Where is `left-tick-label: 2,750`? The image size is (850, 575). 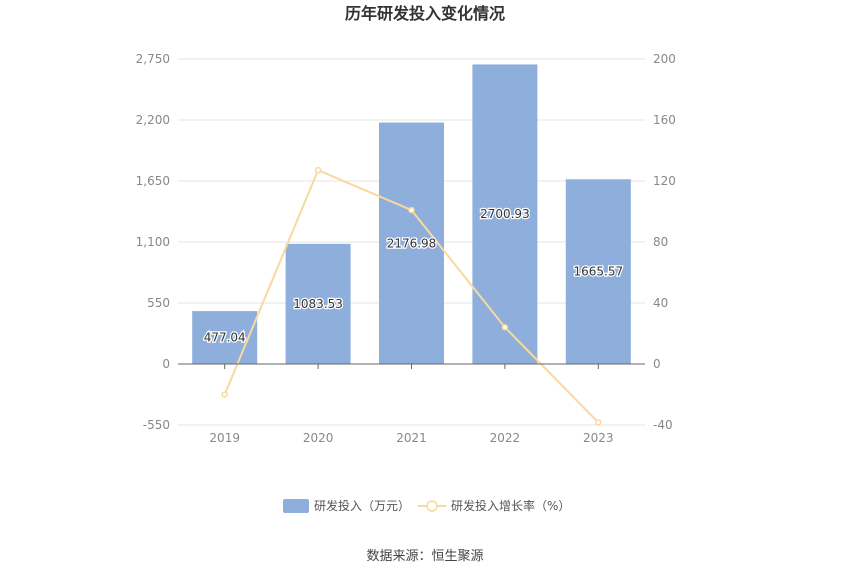
left-tick-label: 2,750 is located at coordinates (153, 59).